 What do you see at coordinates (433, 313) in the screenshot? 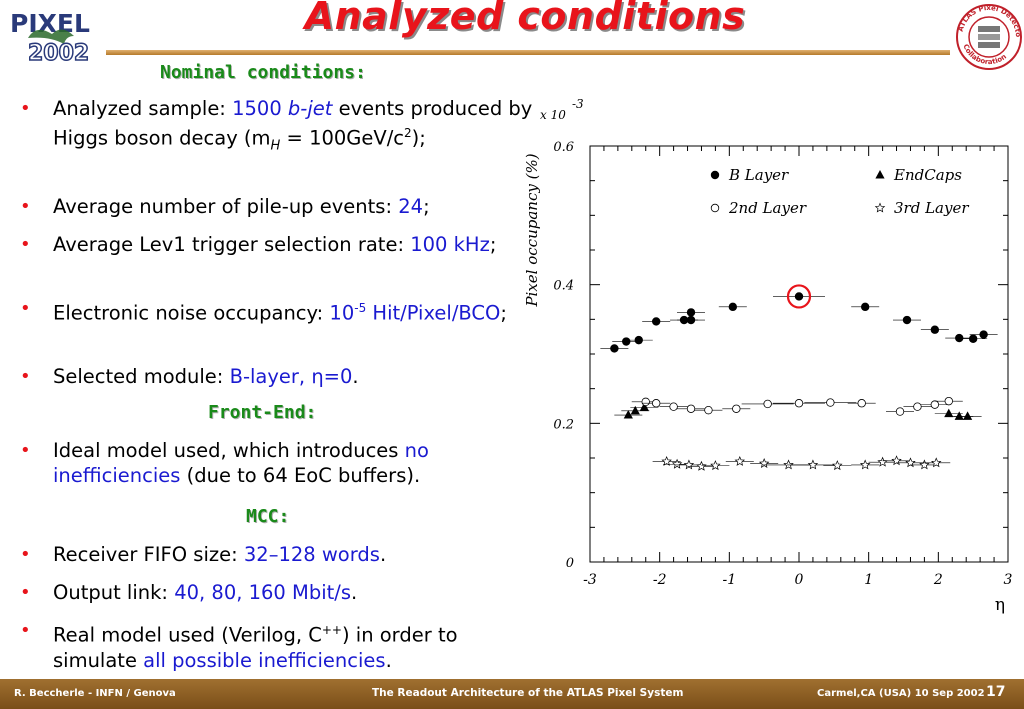
I see `bullet-3-text-part-3: Hit/Pixel/BCO` at bounding box center [433, 313].